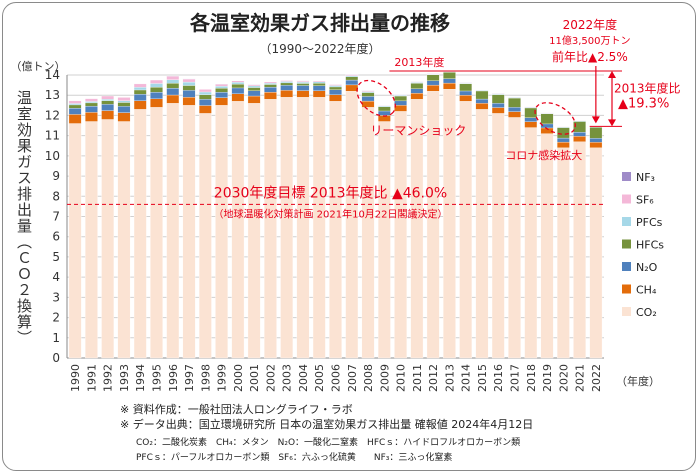 The image size is (700, 475). I want to click on y-tick-label: 13, so click(52, 95).